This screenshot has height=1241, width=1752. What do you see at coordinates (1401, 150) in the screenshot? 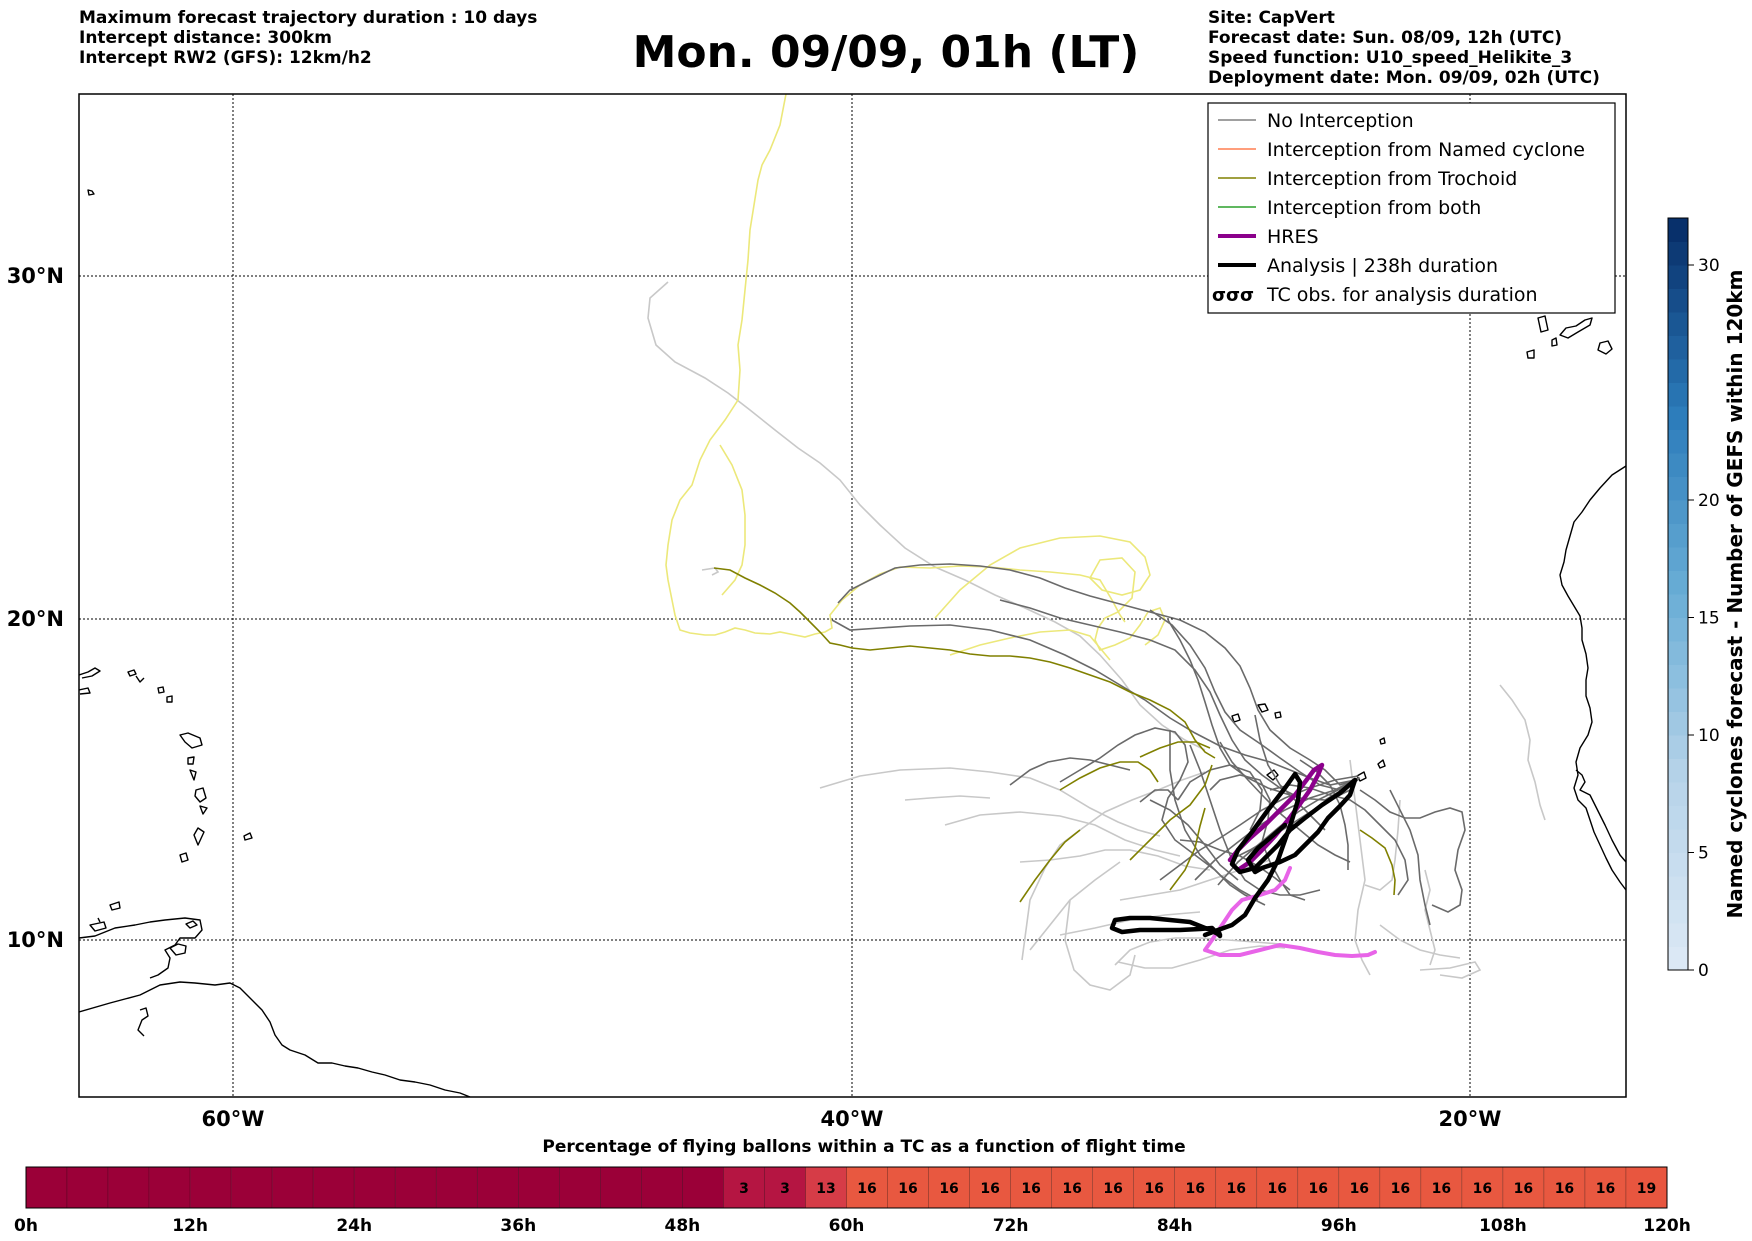
I see `legend-item: Interception from Named cyclone` at bounding box center [1401, 150].